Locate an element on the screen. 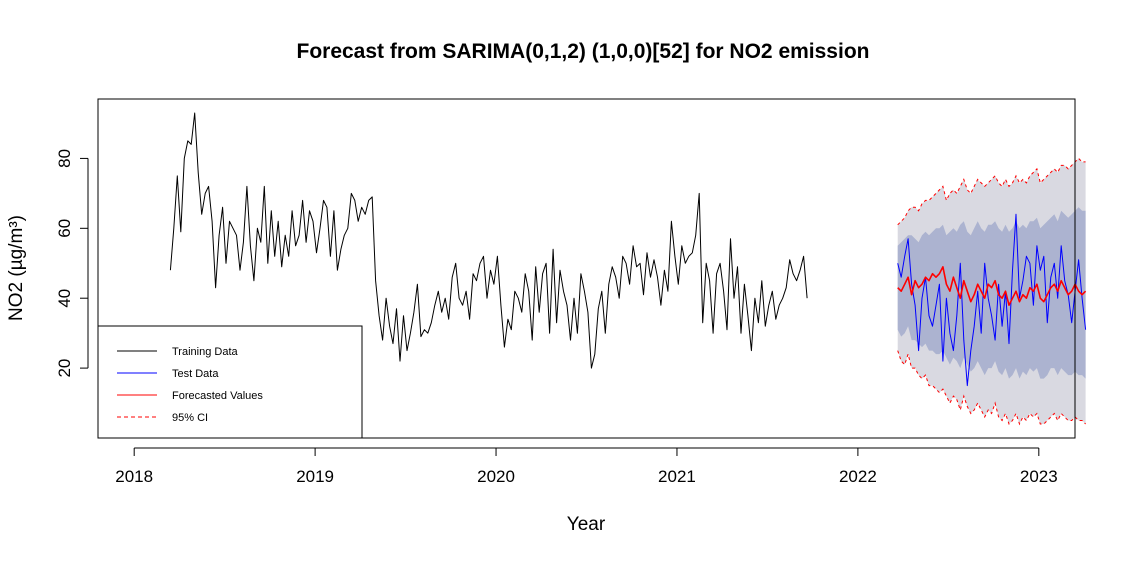  confidence-bands is located at coordinates (991, 291).